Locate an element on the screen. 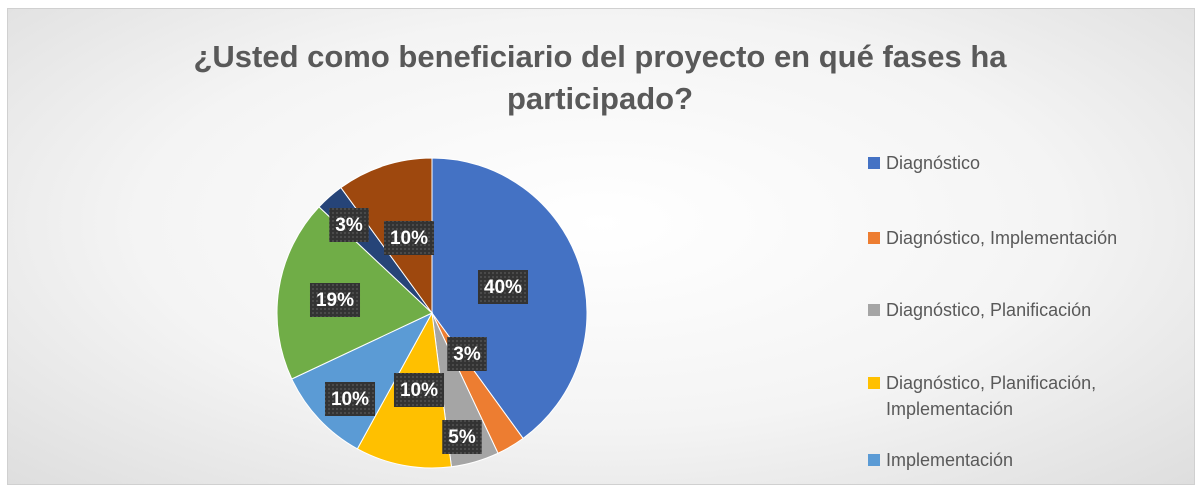  legend-item: Diagnóstico, Planificación is located at coordinates (1018, 310).